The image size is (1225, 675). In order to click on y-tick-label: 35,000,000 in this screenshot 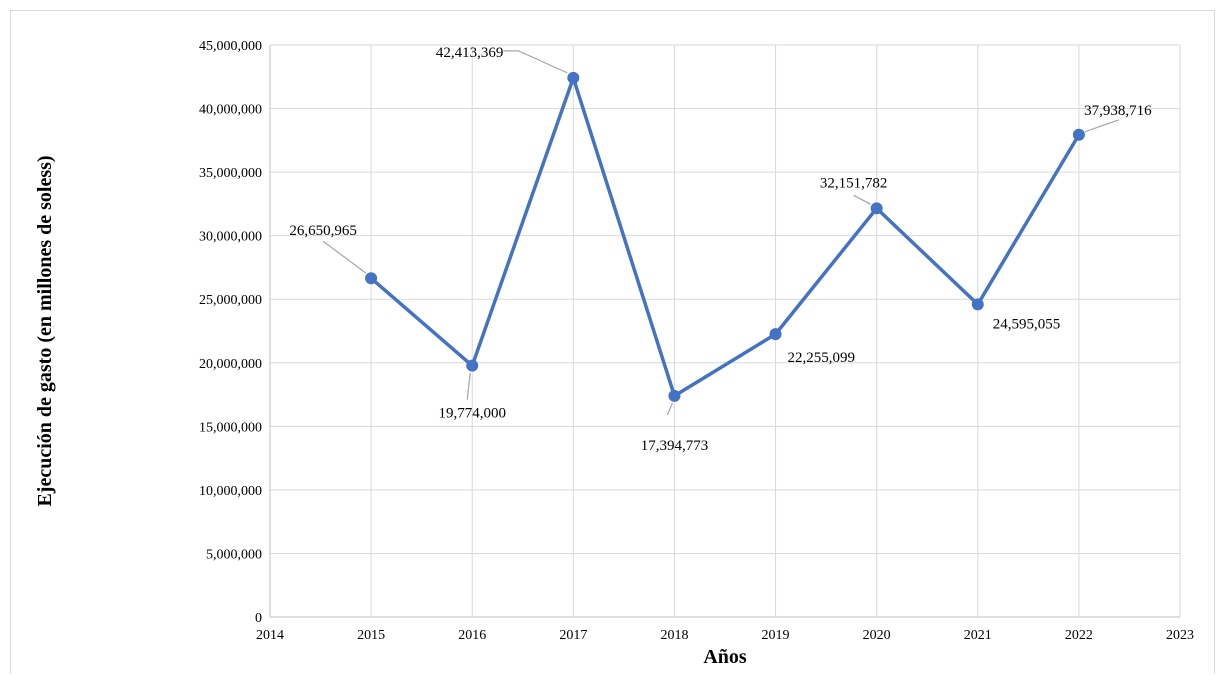, I will do `click(230, 173)`.